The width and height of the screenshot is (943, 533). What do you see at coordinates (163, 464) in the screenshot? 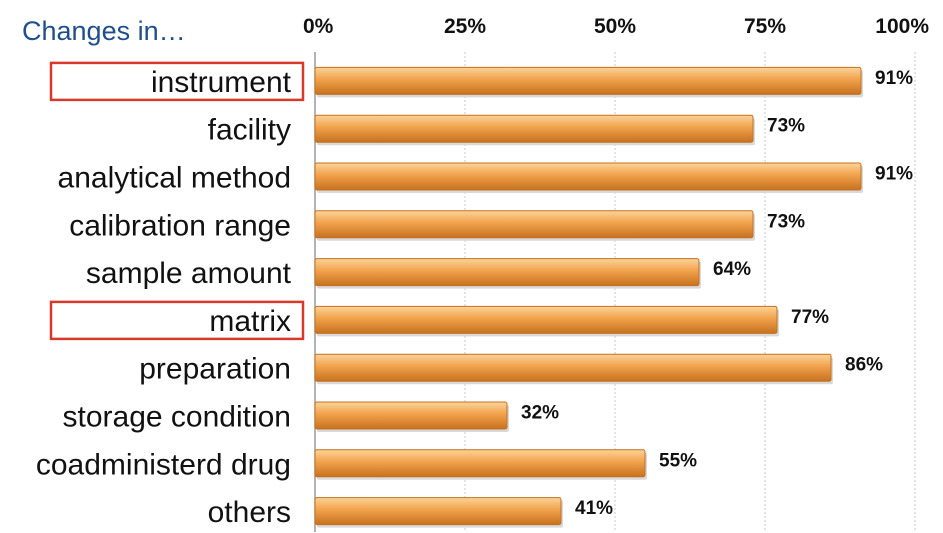
I see `category-label: coadministerd drug` at bounding box center [163, 464].